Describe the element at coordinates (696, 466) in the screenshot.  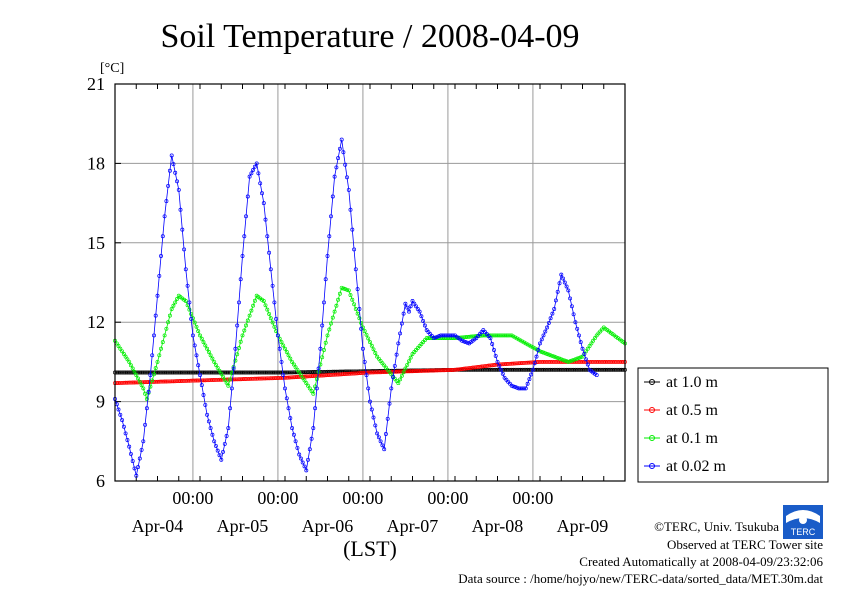
I see `legend-label: at 0.02 m` at that location.